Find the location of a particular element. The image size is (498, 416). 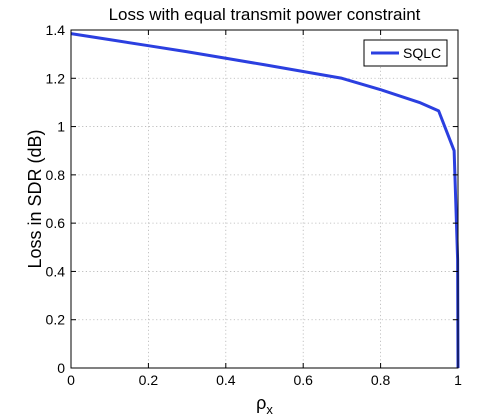

y-tick-label: 0 is located at coordinates (61, 368).